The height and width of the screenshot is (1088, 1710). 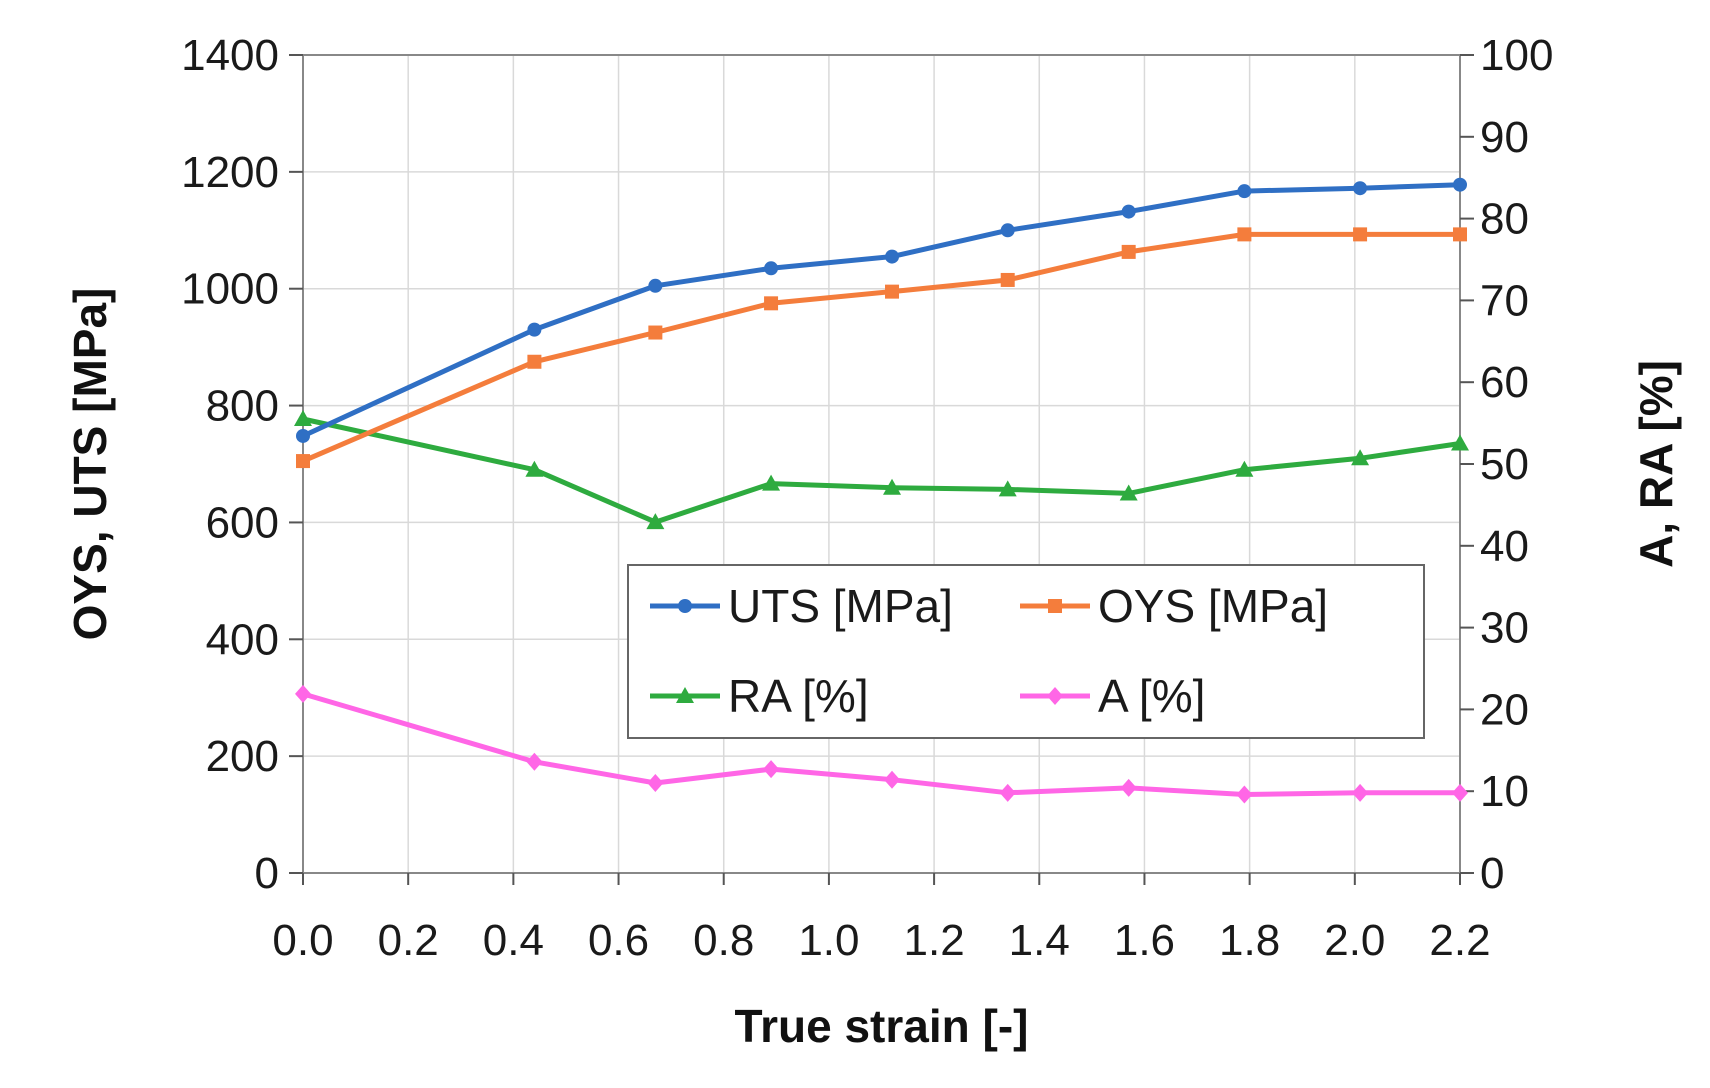 I want to click on y-left-tick-label: 200, so click(x=242, y=756).